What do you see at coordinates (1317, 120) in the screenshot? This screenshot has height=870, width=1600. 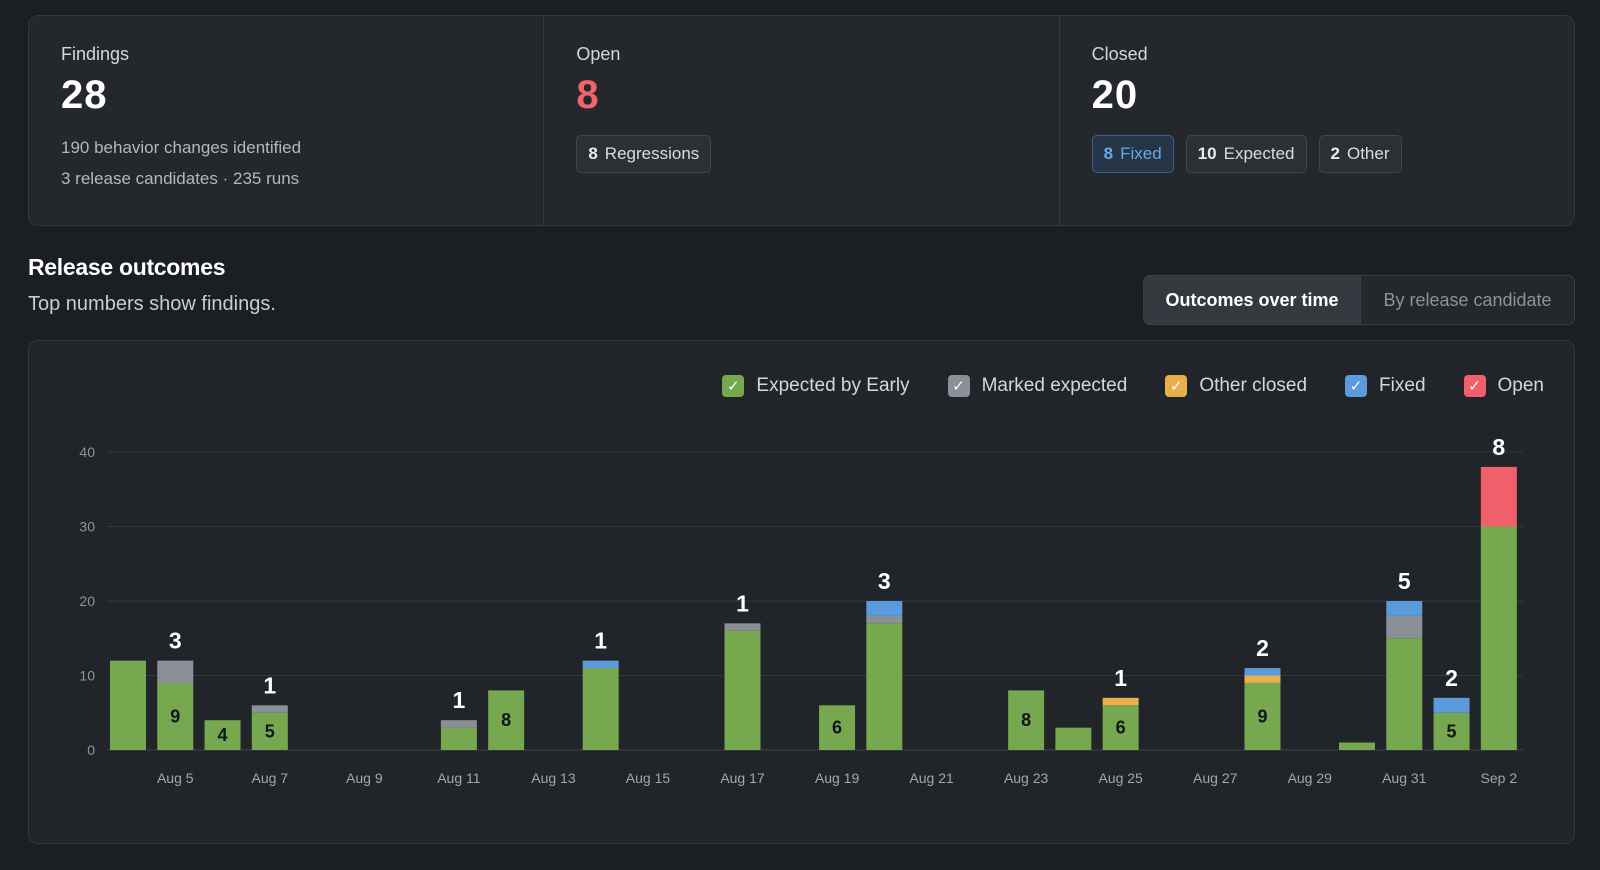 I see `closed-cell: Closed 20 8 Fixed 10 Expected 2 Other` at bounding box center [1317, 120].